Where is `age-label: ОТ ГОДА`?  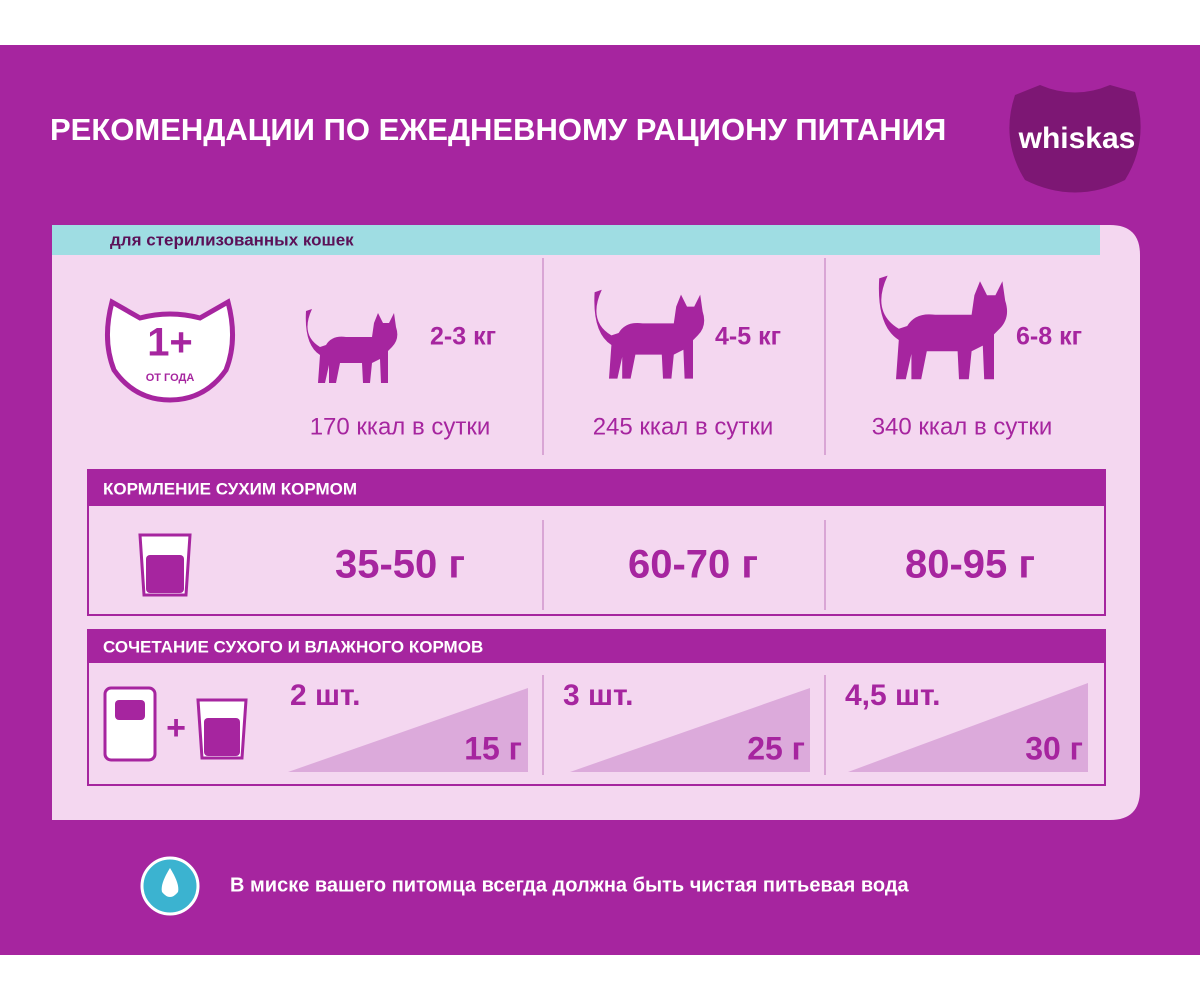 age-label: ОТ ГОДА is located at coordinates (170, 378).